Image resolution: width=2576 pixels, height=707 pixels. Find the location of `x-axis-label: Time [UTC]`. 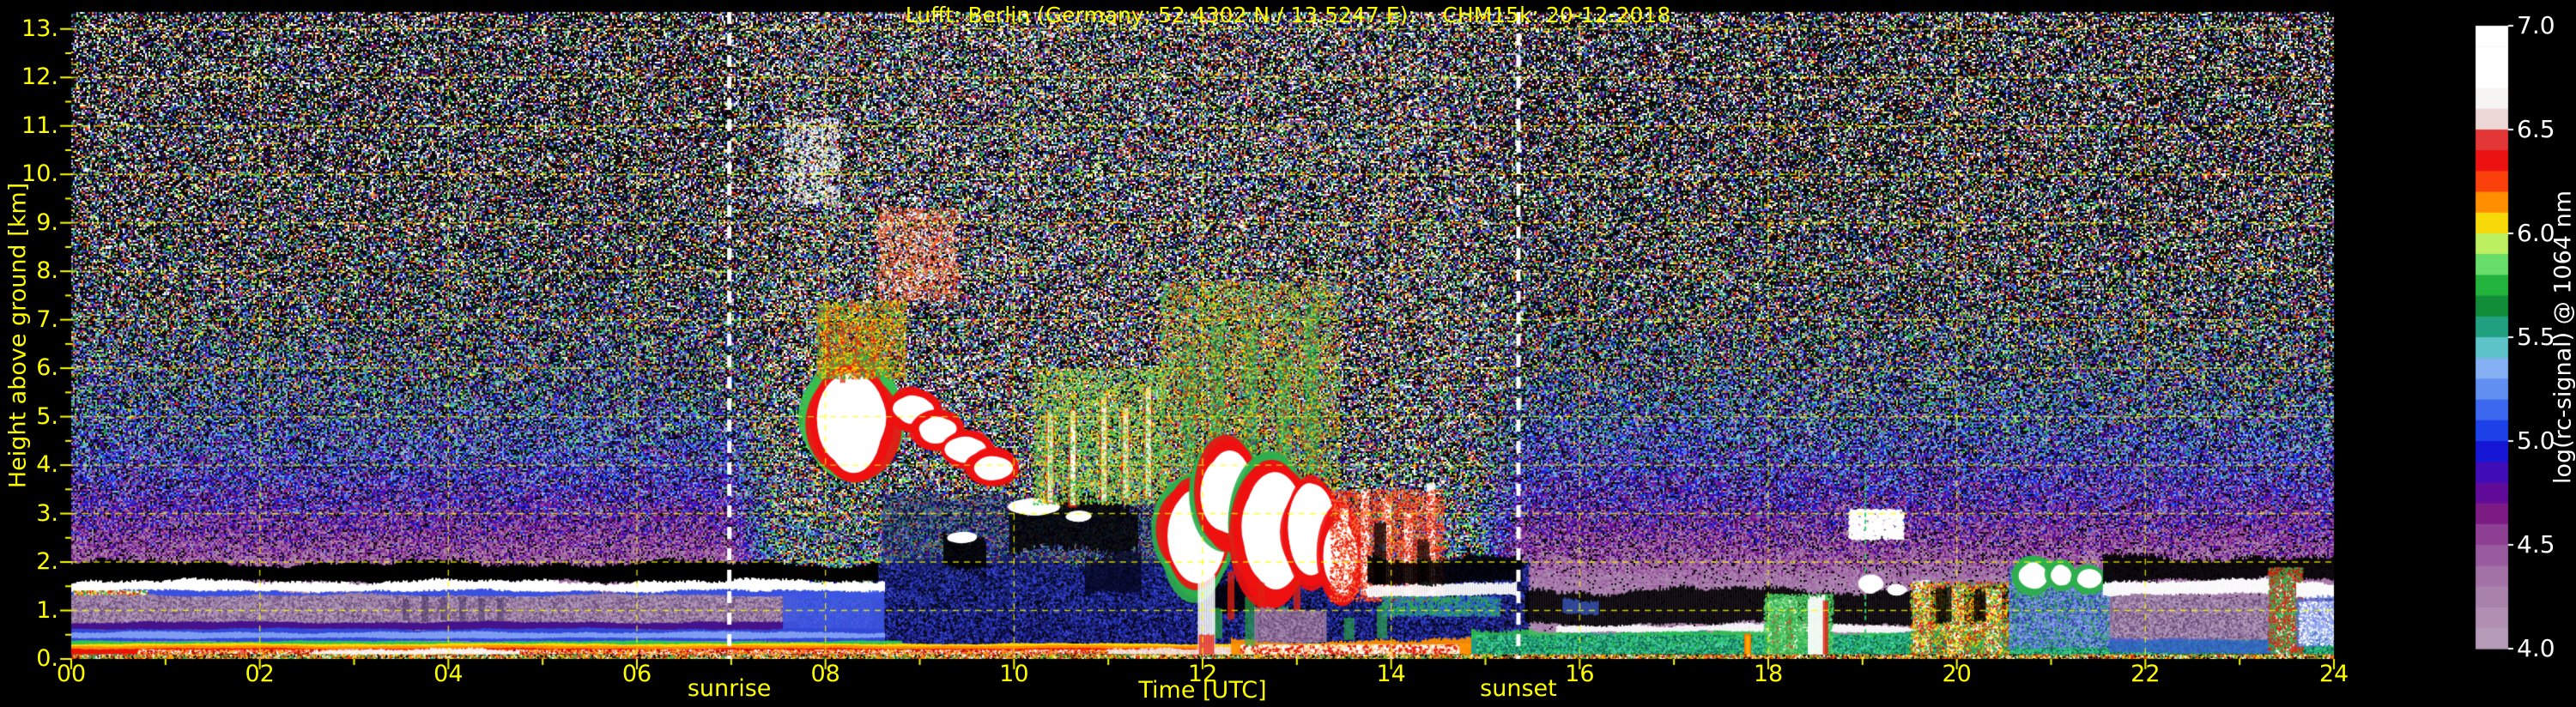

x-axis-label: Time [UTC] is located at coordinates (1202, 690).